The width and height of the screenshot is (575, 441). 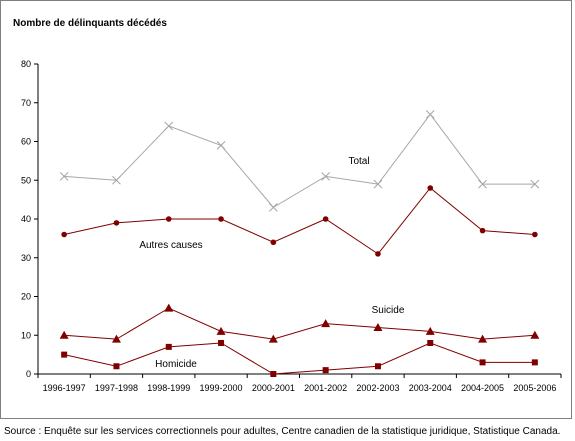 I want to click on x-tick-label: 1996-1997, so click(x=64, y=388).